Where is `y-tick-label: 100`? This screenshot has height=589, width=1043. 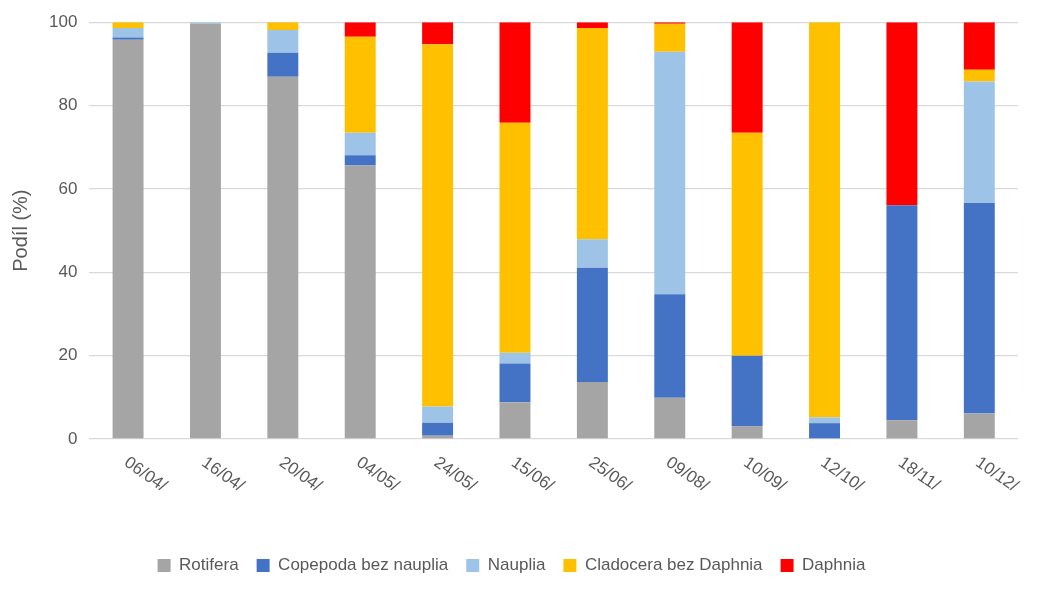 y-tick-label: 100 is located at coordinates (63, 21).